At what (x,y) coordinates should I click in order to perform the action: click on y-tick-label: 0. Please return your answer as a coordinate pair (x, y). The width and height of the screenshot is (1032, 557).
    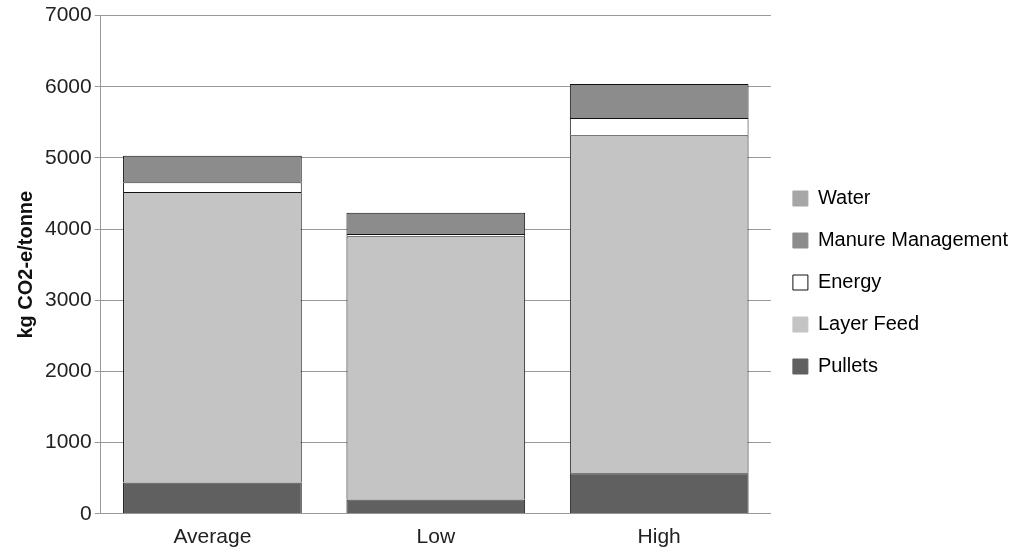
    Looking at the image, I should click on (86, 512).